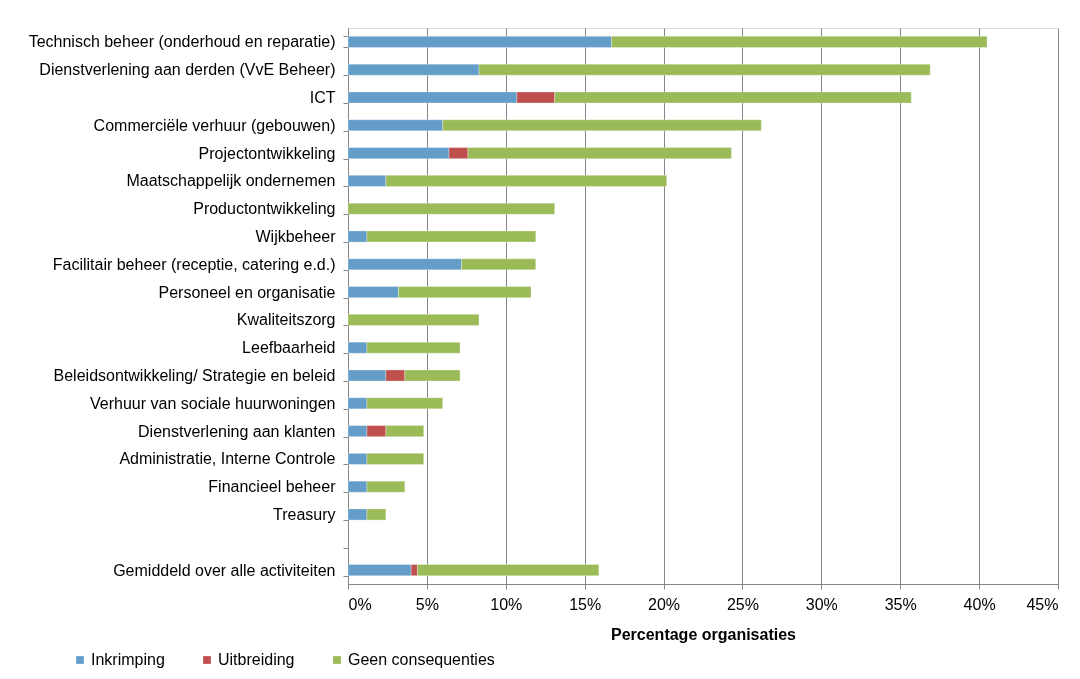 The image size is (1080, 679). I want to click on y-tick-label: Commerciële verhuur (gebouwen), so click(214, 125).